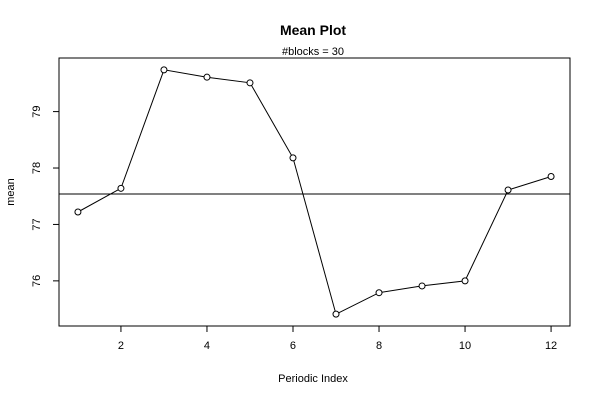 This screenshot has width=599, height=400. What do you see at coordinates (465, 346) in the screenshot?
I see `x-tick-label: 10` at bounding box center [465, 346].